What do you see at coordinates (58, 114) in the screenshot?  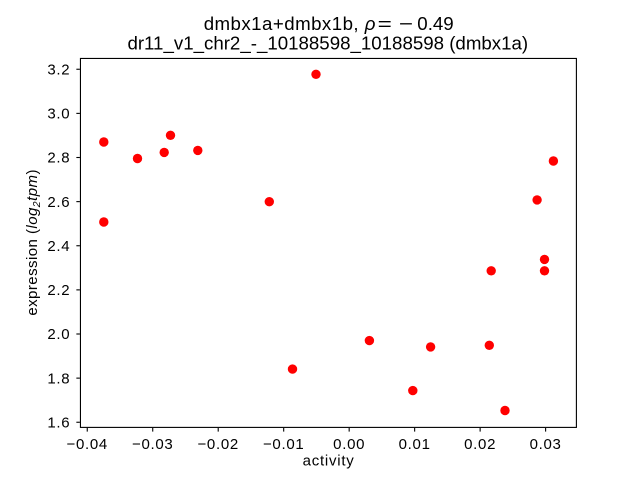 I see `svg-text: 3.0` at bounding box center [58, 114].